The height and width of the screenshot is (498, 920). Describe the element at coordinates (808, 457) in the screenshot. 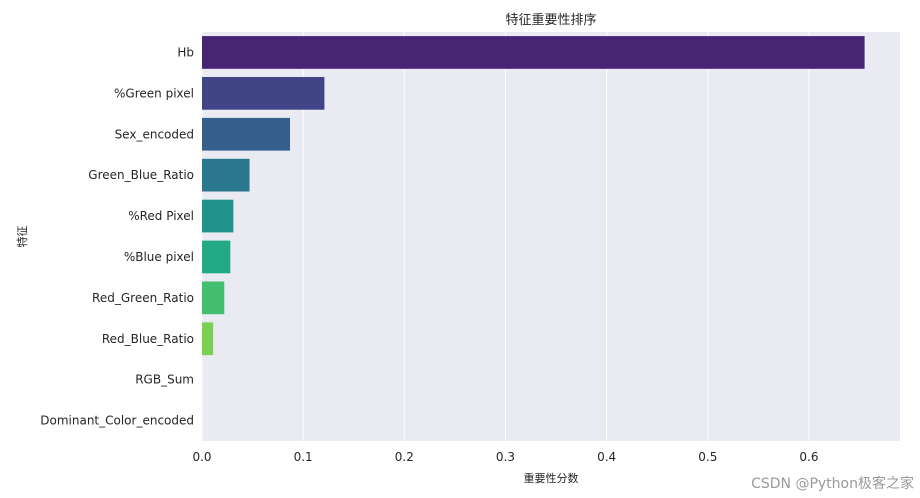

I see `x-tick-label: 0.6` at that location.